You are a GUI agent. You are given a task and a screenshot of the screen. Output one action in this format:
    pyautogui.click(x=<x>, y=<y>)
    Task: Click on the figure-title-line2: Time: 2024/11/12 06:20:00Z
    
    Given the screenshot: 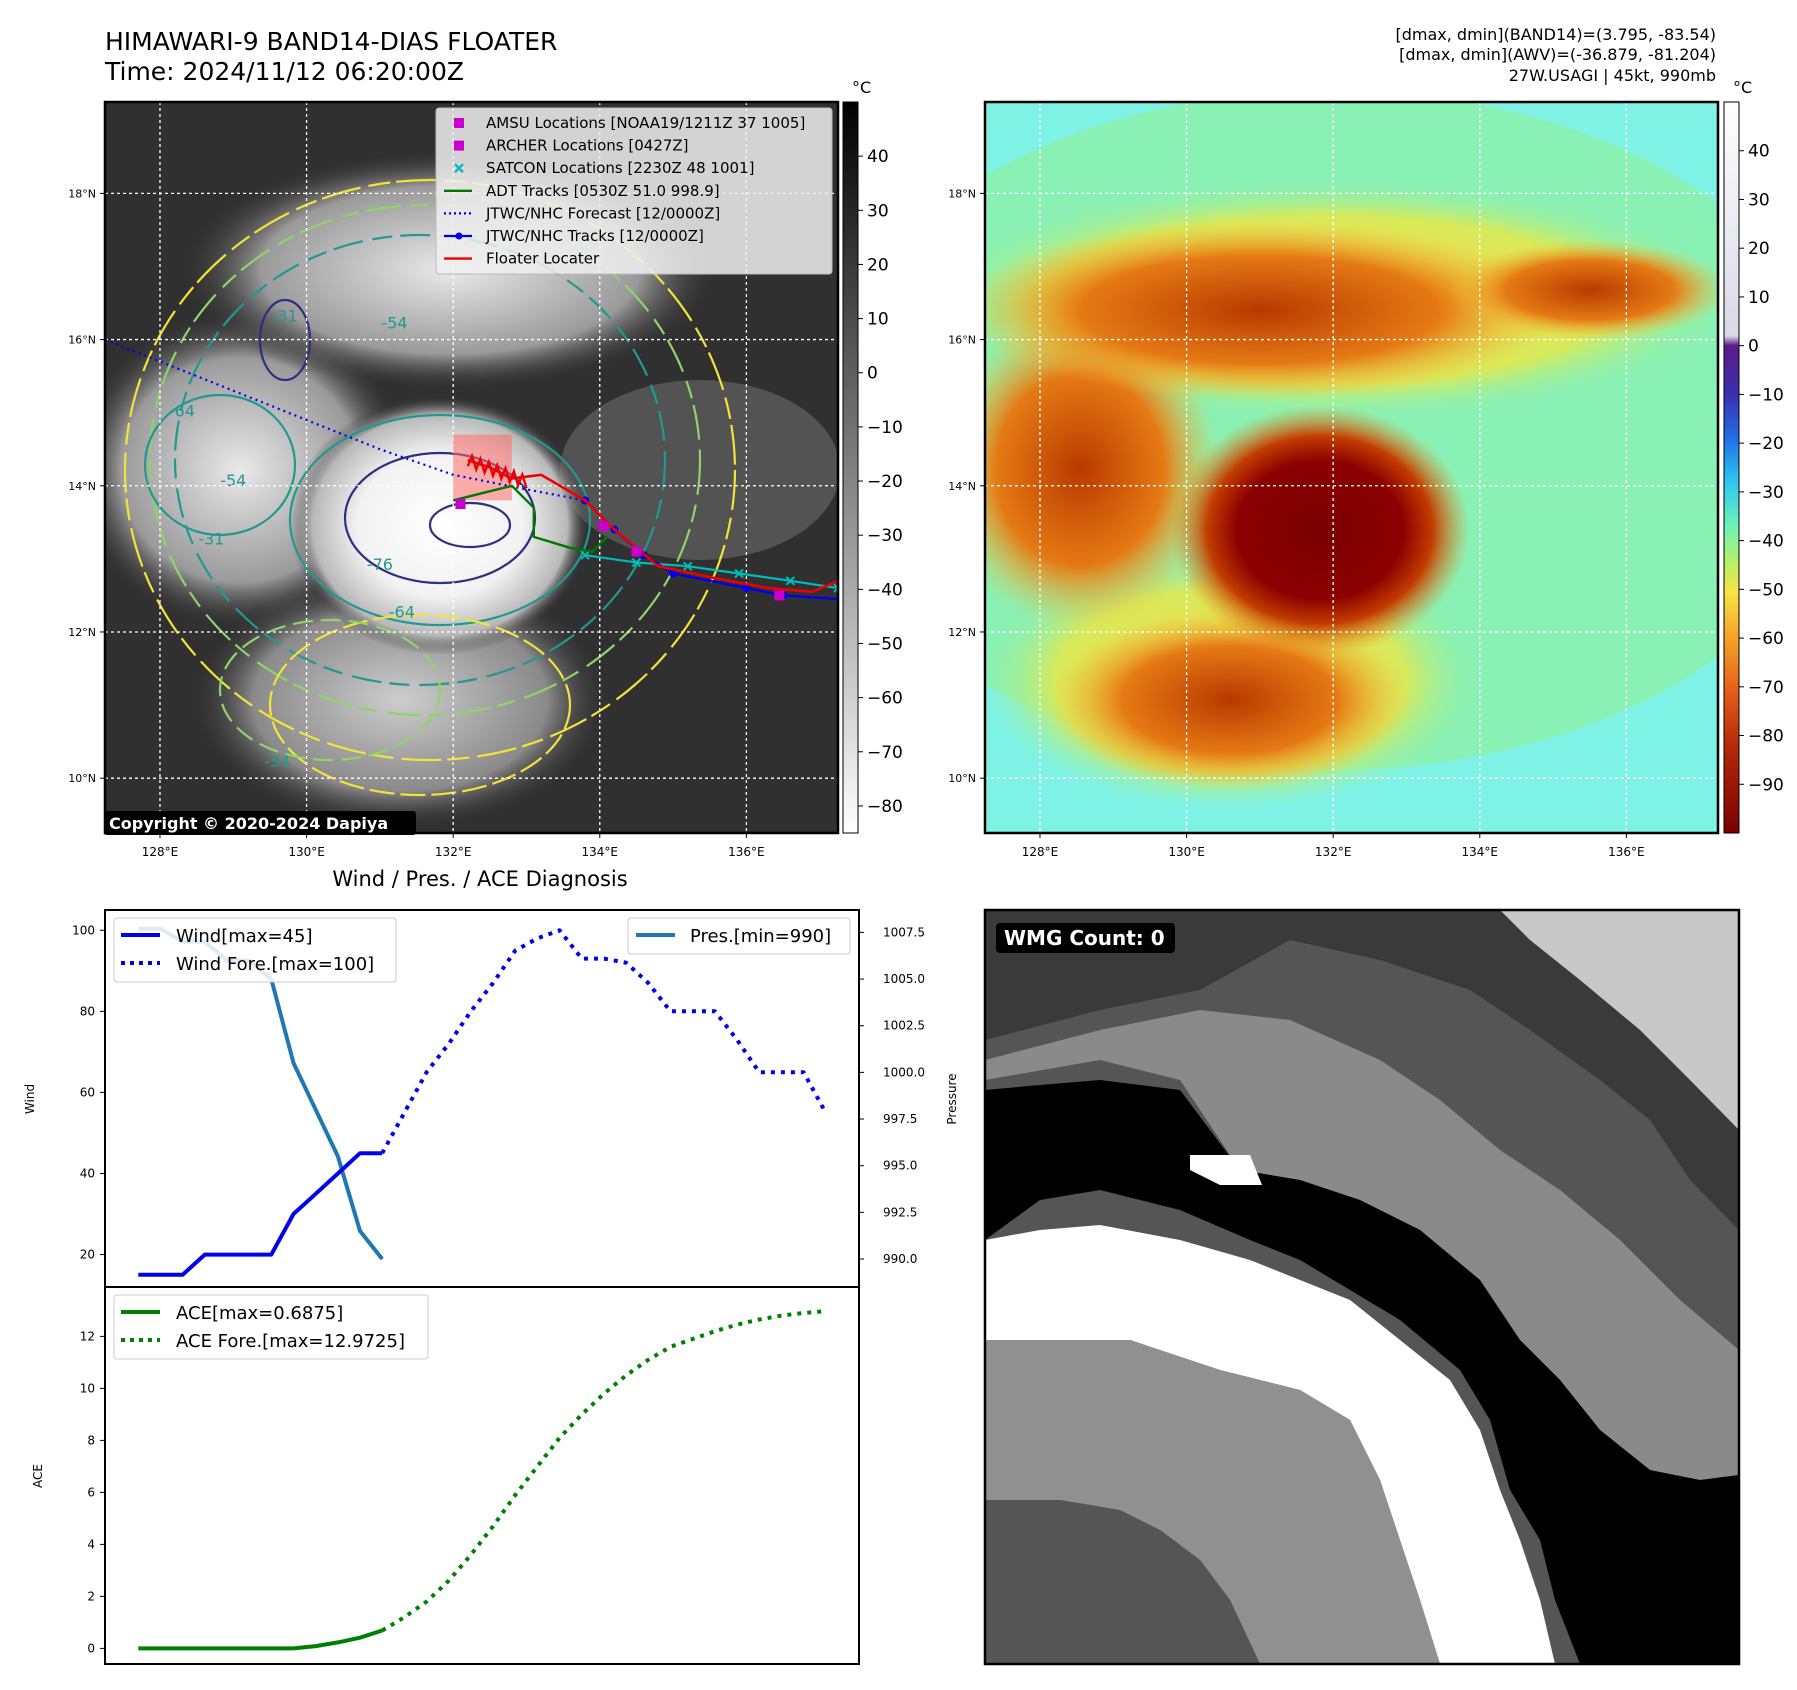 What is the action you would take?
    pyautogui.click(x=284, y=71)
    